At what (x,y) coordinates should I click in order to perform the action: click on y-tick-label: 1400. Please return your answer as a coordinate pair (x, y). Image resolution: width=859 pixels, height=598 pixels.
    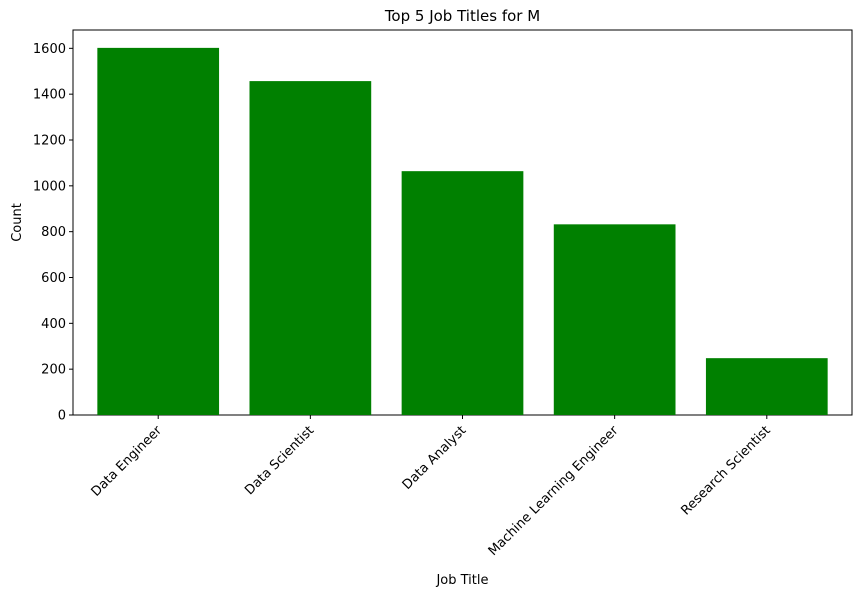
    Looking at the image, I should click on (49, 95).